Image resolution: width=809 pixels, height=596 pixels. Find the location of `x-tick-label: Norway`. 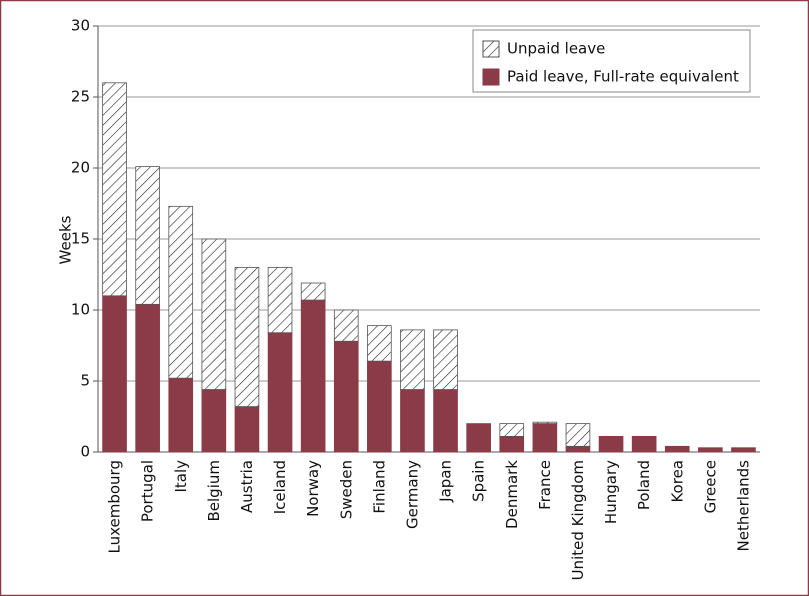

x-tick-label: Norway is located at coordinates (313, 488).